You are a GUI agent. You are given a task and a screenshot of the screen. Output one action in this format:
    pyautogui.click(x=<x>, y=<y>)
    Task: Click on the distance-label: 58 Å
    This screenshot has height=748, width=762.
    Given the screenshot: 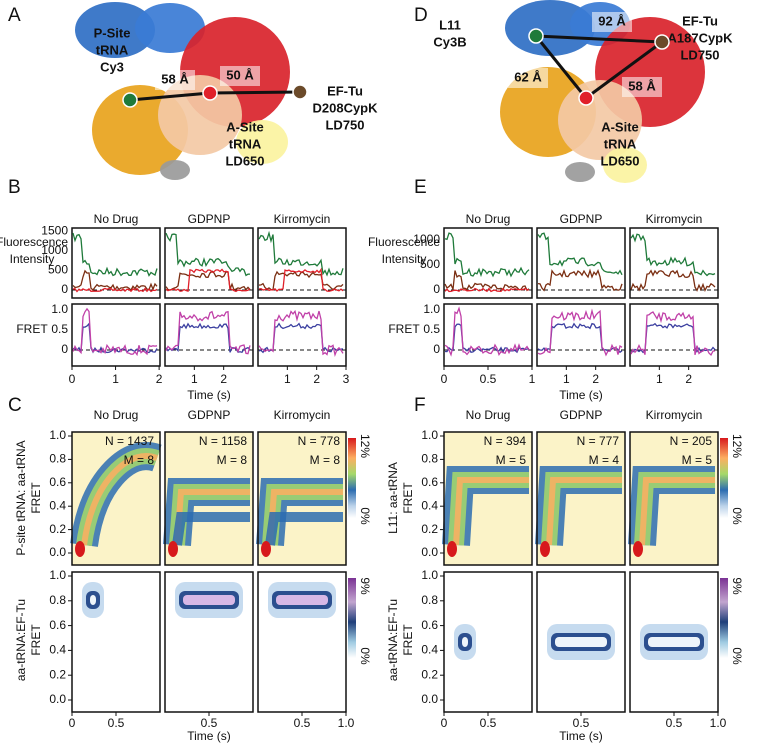 What is the action you would take?
    pyautogui.click(x=642, y=85)
    